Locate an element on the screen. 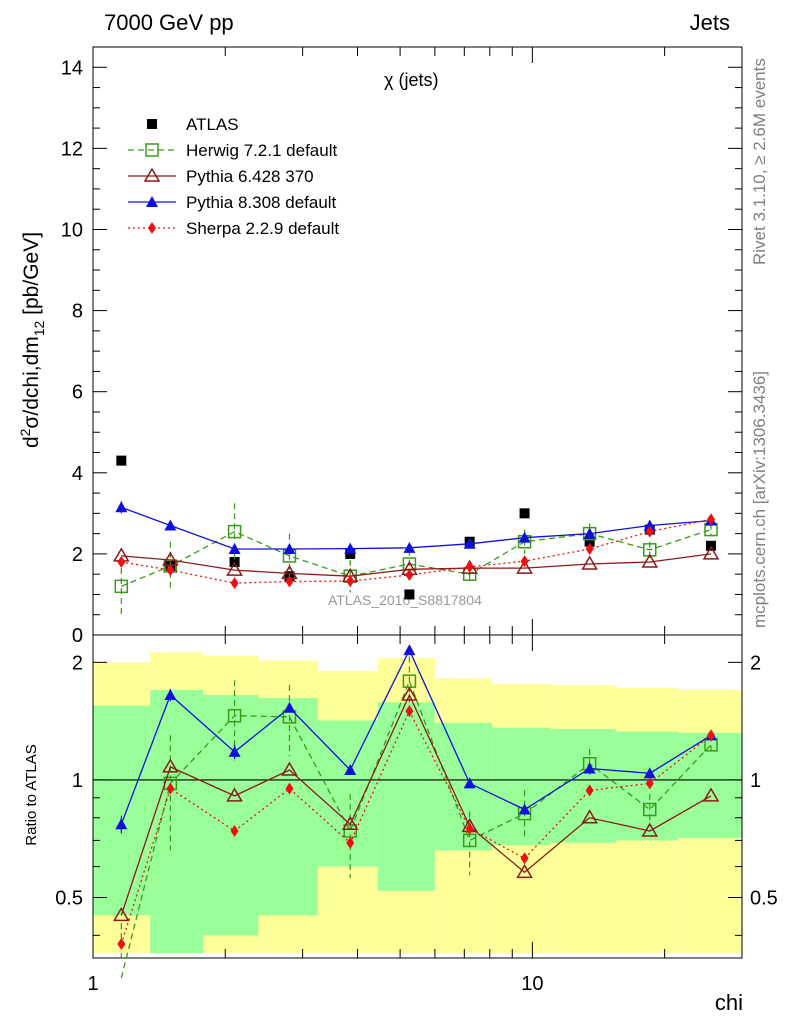 The width and height of the screenshot is (786, 1024). main-y-tick-label: 12 is located at coordinates (72, 149).